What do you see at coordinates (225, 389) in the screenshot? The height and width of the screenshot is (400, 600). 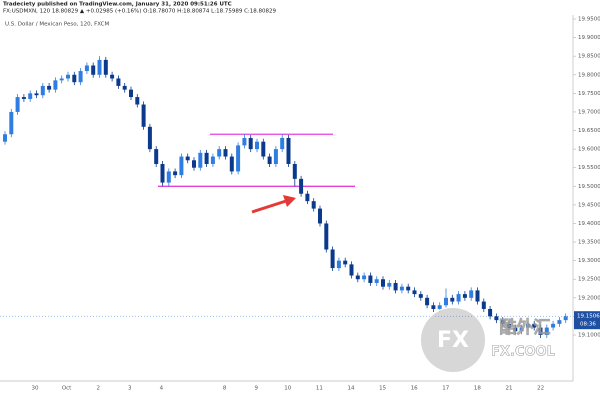 I see `x-tick-label: 8` at bounding box center [225, 389].